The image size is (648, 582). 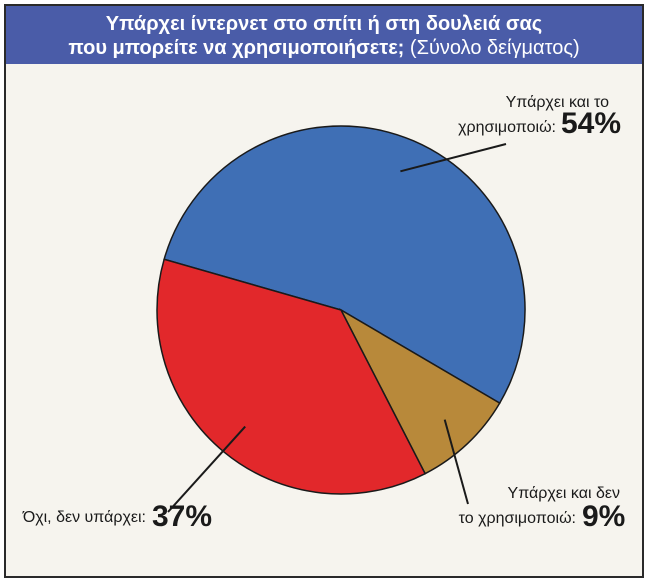 What do you see at coordinates (564, 493) in the screenshot?
I see `slice-label-gold-line1: Υπάρχει και δεν` at bounding box center [564, 493].